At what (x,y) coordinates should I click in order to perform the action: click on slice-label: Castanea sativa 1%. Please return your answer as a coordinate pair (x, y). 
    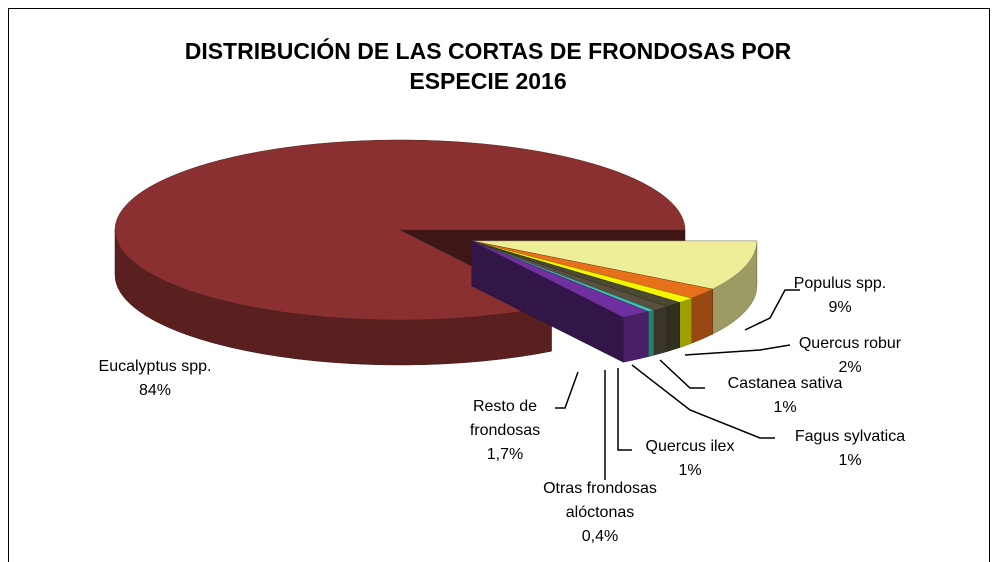
    Looking at the image, I should click on (785, 396).